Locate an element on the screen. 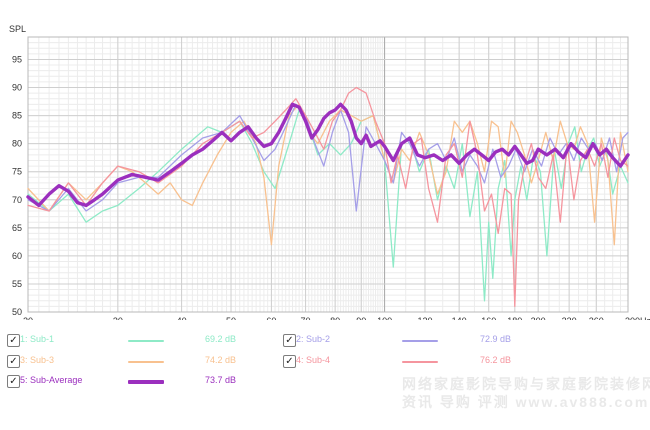 The image size is (650, 430). legend-name-sub4: 4: Sub-4 is located at coordinates (313, 360).